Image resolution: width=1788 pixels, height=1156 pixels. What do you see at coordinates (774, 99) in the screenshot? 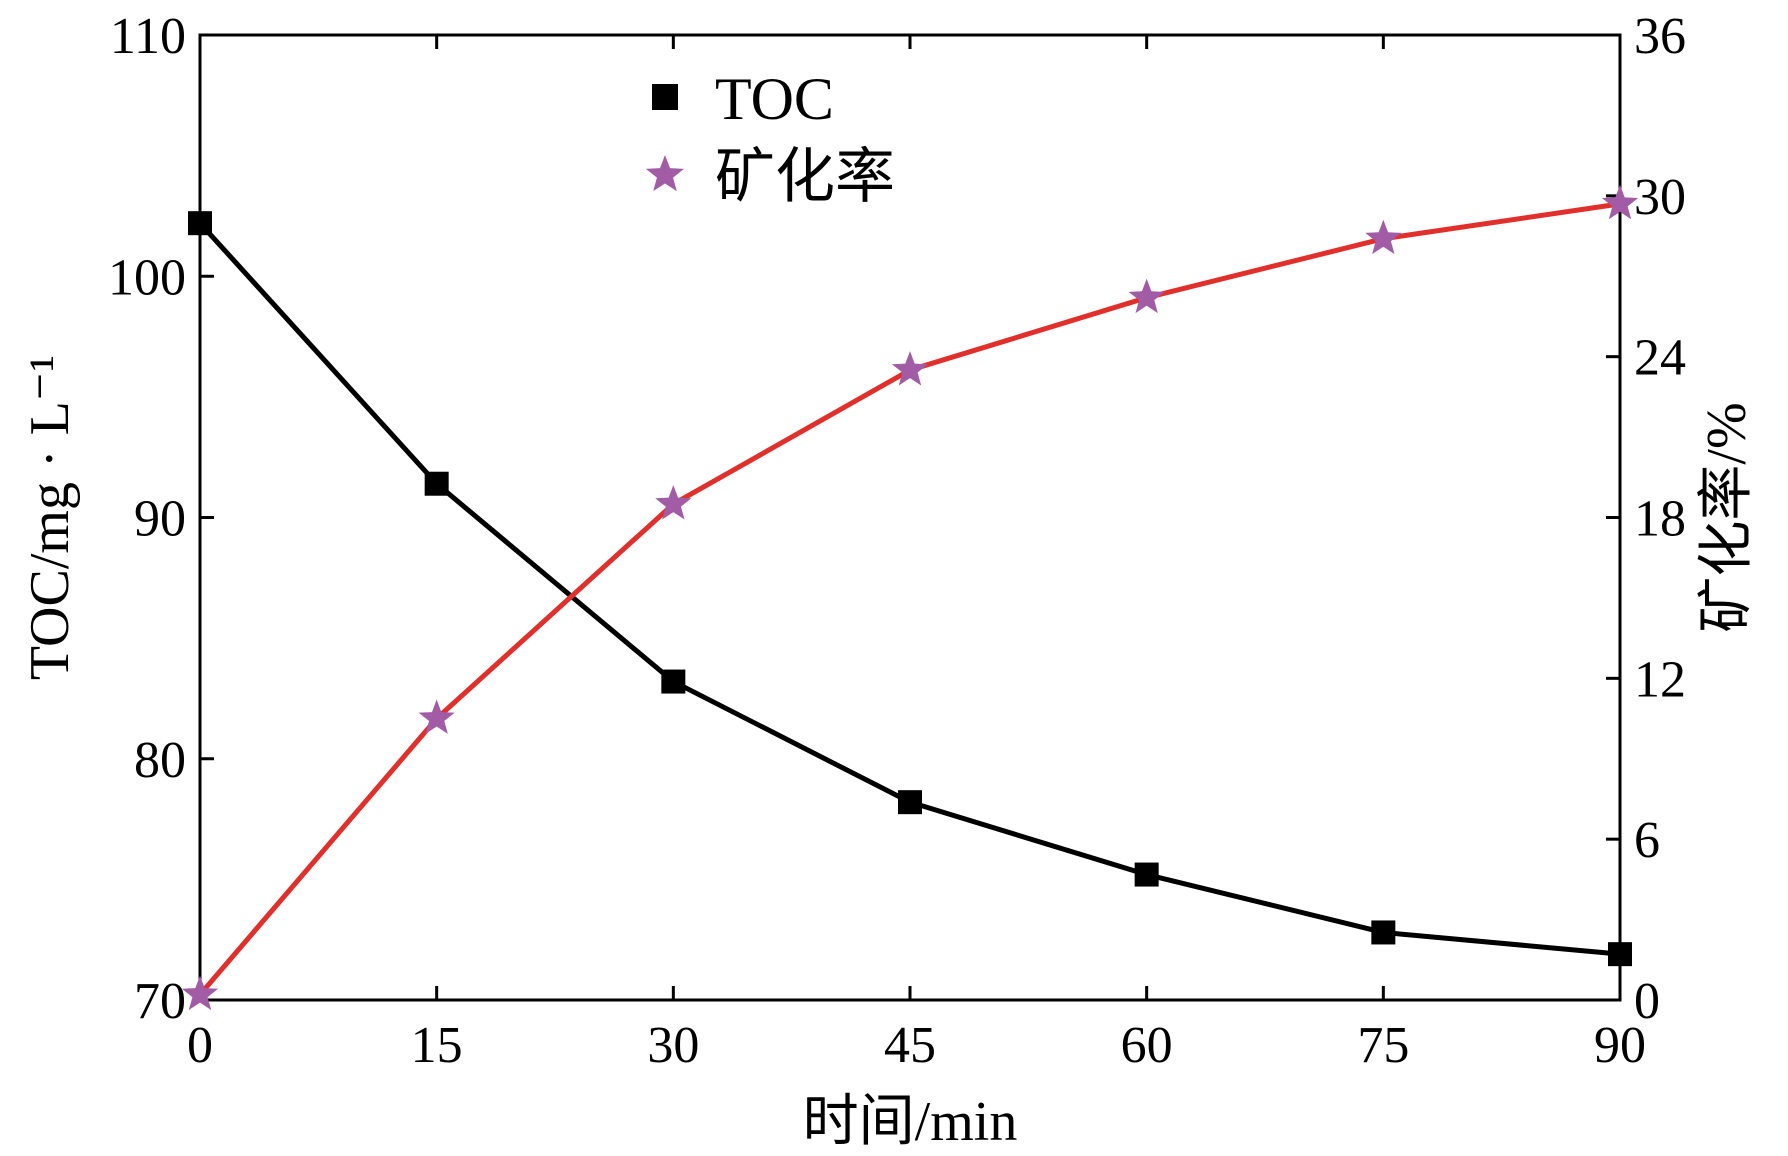
I see `legend-label-toc: TOC` at bounding box center [774, 99].